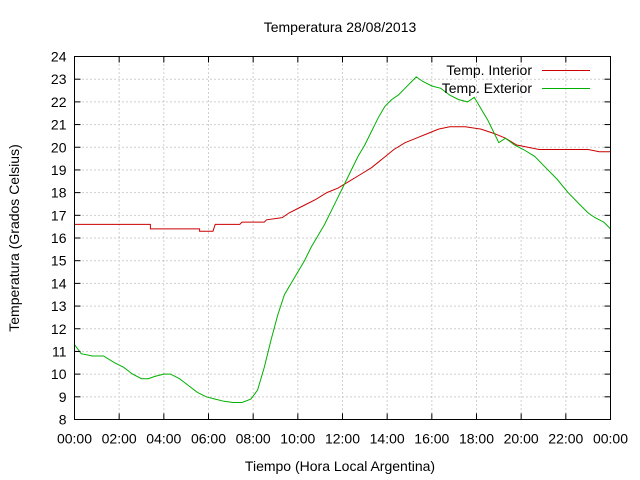  Describe the element at coordinates (59, 306) in the screenshot. I see `y-tick-label: 13` at that location.